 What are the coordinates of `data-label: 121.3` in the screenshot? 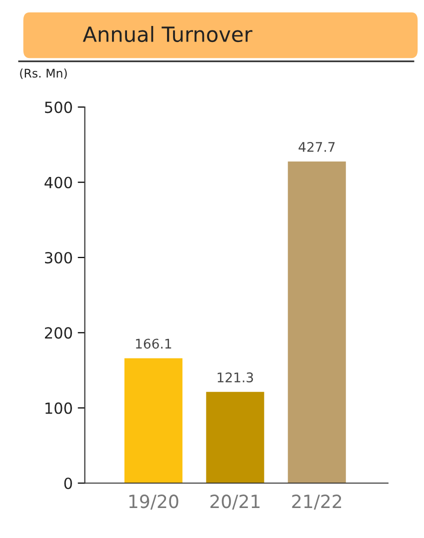 It's located at (235, 377).